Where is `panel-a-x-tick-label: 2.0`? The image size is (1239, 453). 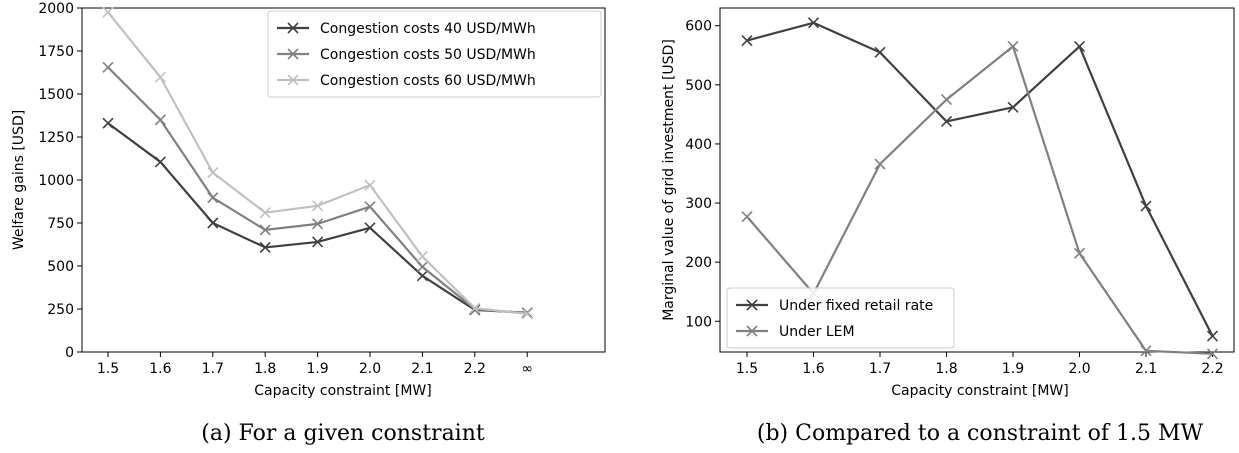 panel-a-x-tick-label: 2.0 is located at coordinates (370, 369).